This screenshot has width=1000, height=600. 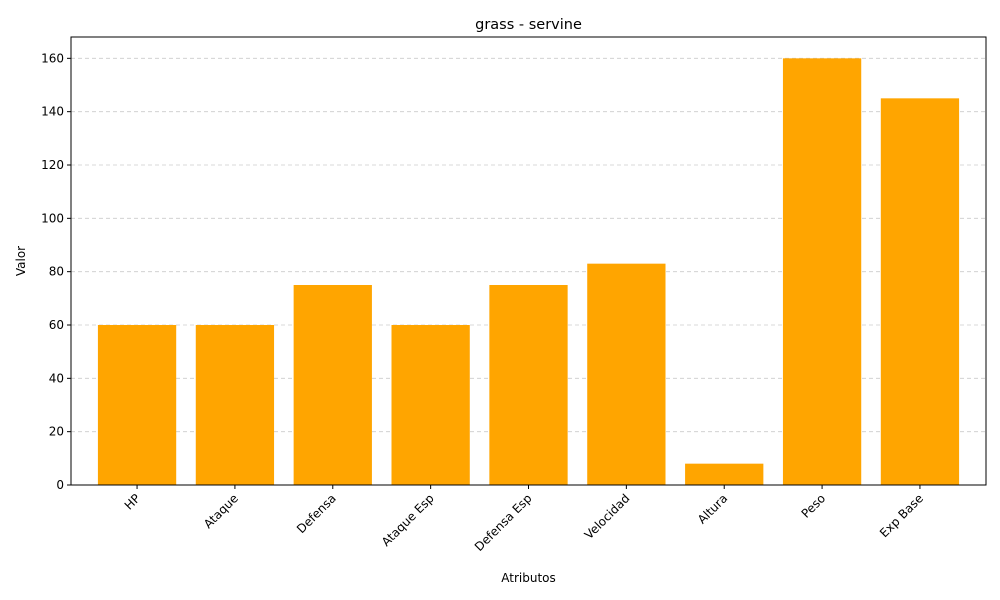 I want to click on y-axis-label: Valor, so click(x=21, y=261).